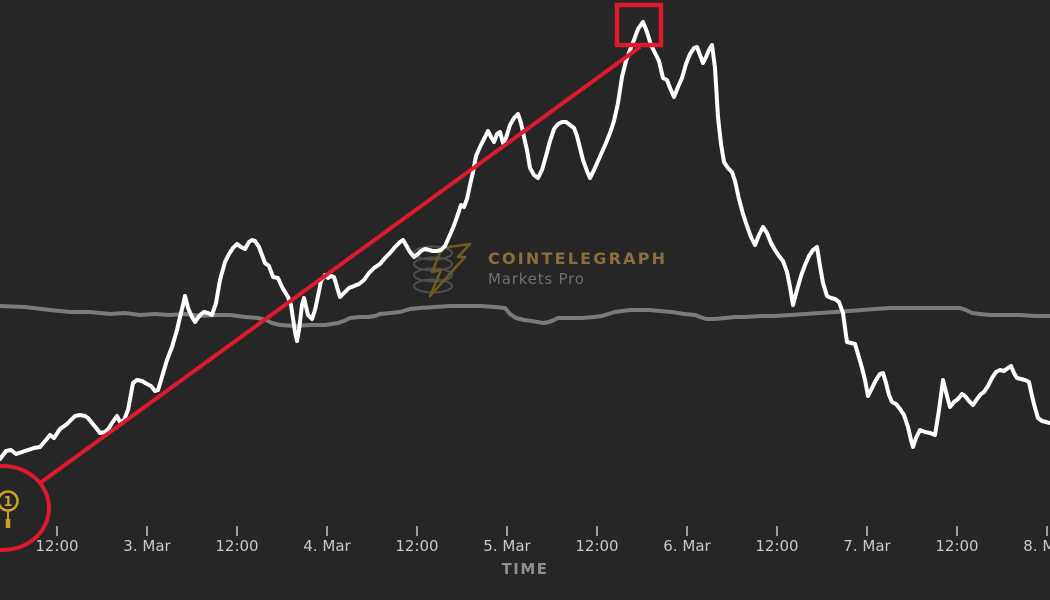 This screenshot has height=600, width=1050. Describe the element at coordinates (450, 270) in the screenshot. I see `lightning-bolt-icon` at that location.